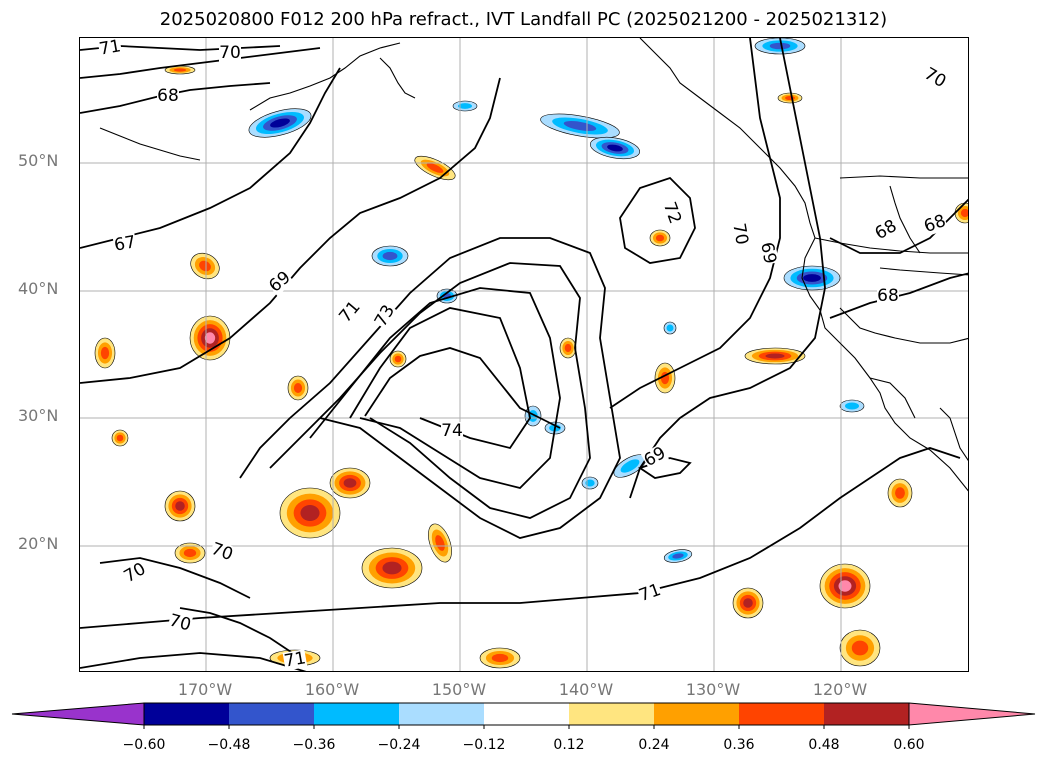 This screenshot has width=1047, height=765. I want to click on colorbar-tick-label: 0.24, so click(654, 745).